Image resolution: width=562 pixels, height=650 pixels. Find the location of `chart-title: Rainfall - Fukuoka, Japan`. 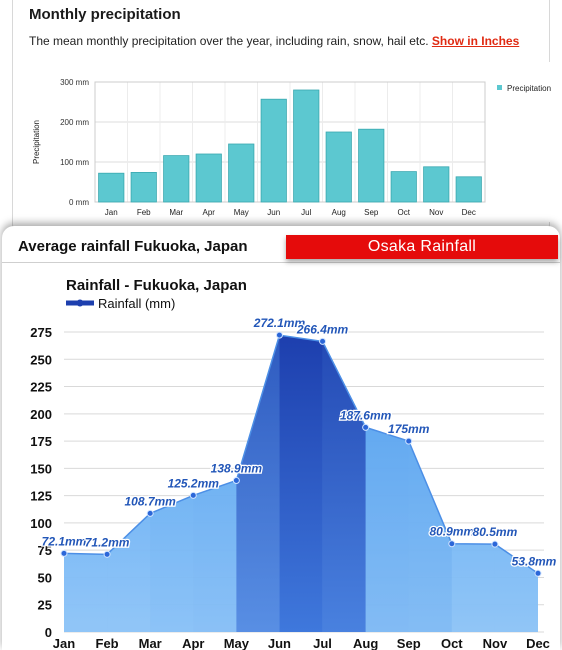

chart-title: Rainfall - Fukuoka, Japan is located at coordinates (156, 285).